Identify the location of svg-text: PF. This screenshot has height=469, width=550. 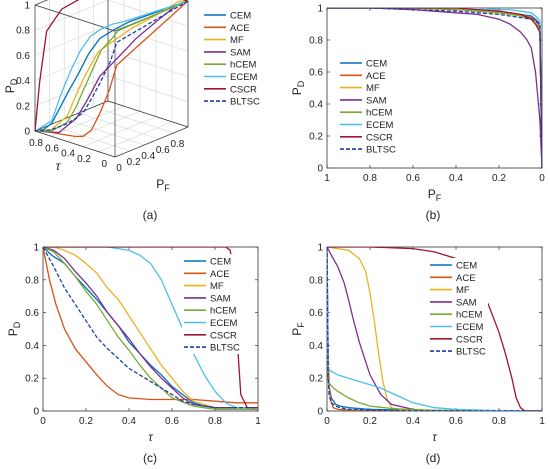
(163, 185).